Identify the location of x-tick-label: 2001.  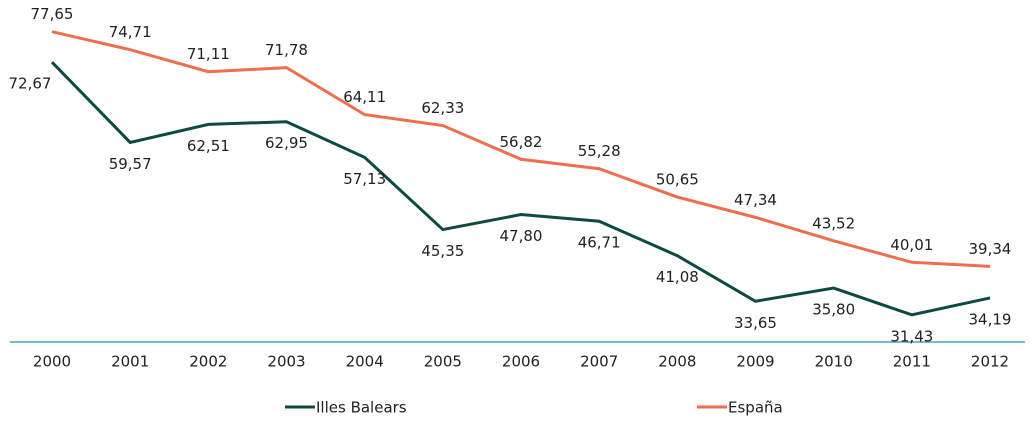
(130, 362).